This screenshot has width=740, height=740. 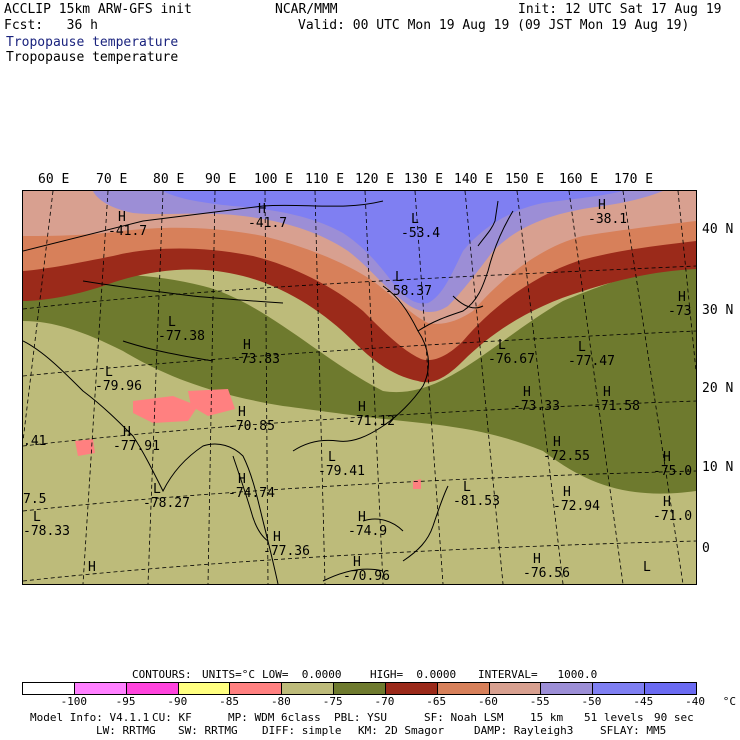 I want to click on marker-value: -71.58, so click(x=616, y=406).